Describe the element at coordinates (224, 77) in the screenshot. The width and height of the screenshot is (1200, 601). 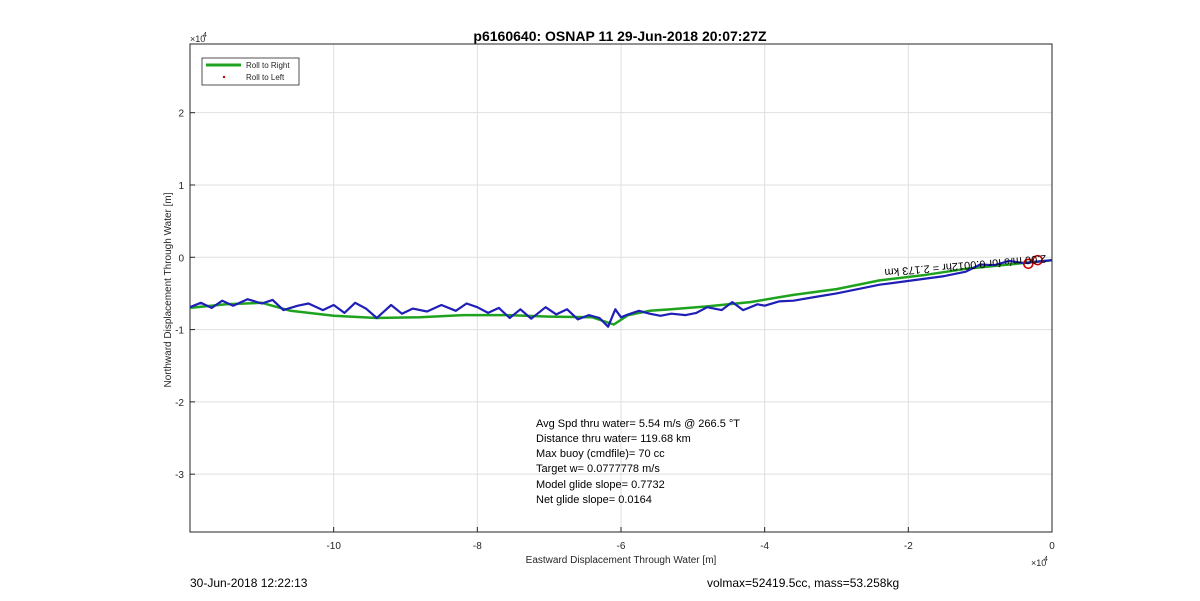
I see `legend-swatch-roll-left` at that location.